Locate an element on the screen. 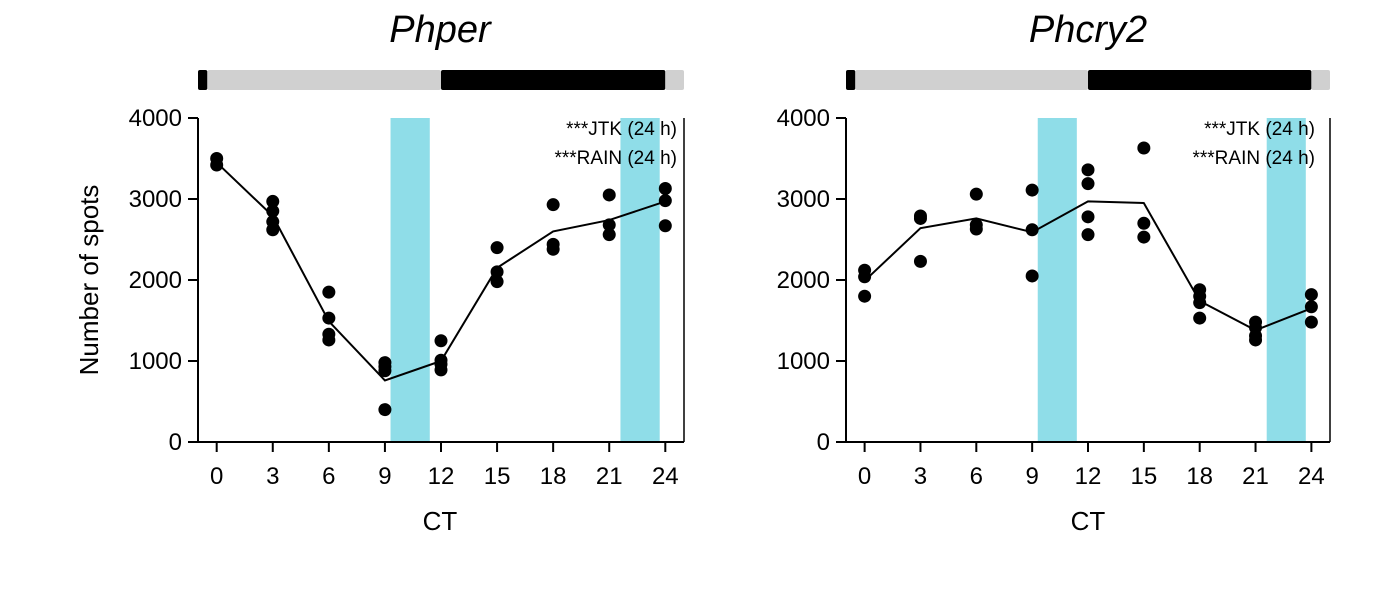 Image resolution: width=1374 pixels, height=589 pixels. data-series is located at coordinates (1088, 244).